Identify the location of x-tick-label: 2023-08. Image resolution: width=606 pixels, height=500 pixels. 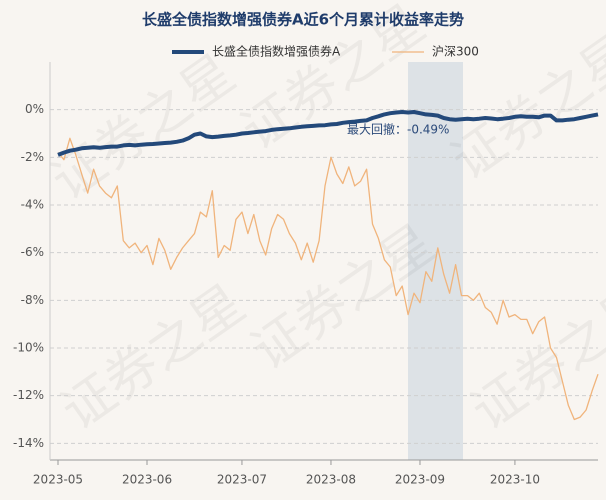
(331, 480).